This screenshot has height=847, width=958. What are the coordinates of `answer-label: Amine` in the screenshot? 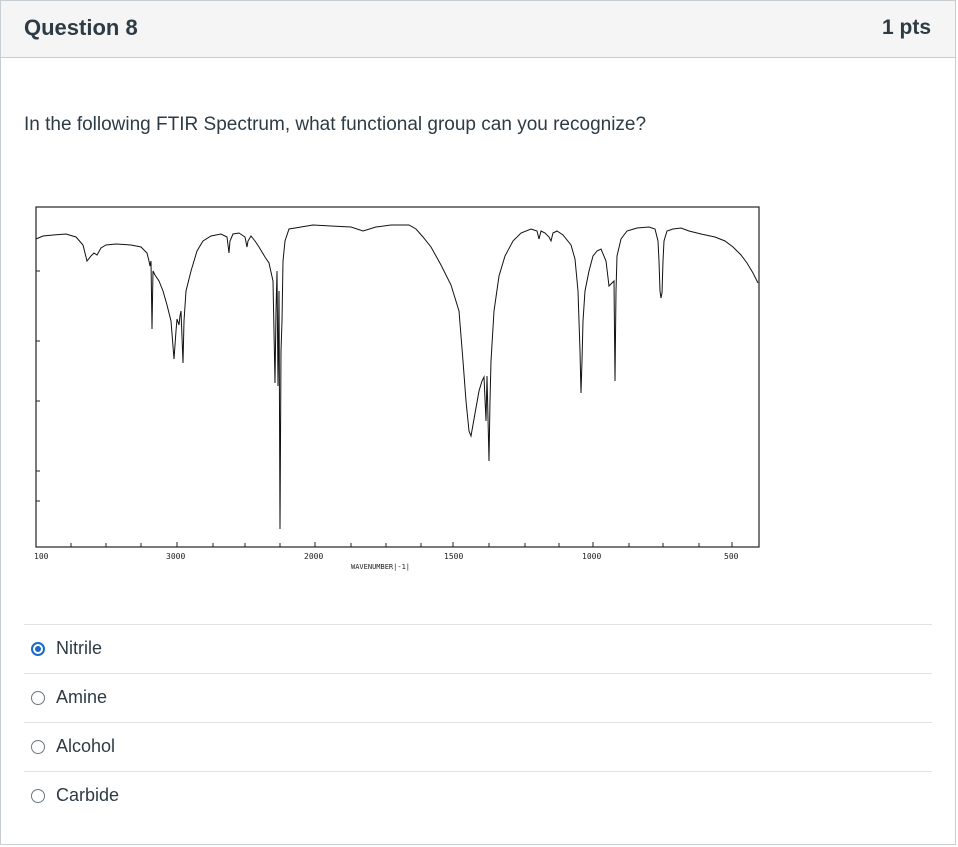 It's located at (82, 697).